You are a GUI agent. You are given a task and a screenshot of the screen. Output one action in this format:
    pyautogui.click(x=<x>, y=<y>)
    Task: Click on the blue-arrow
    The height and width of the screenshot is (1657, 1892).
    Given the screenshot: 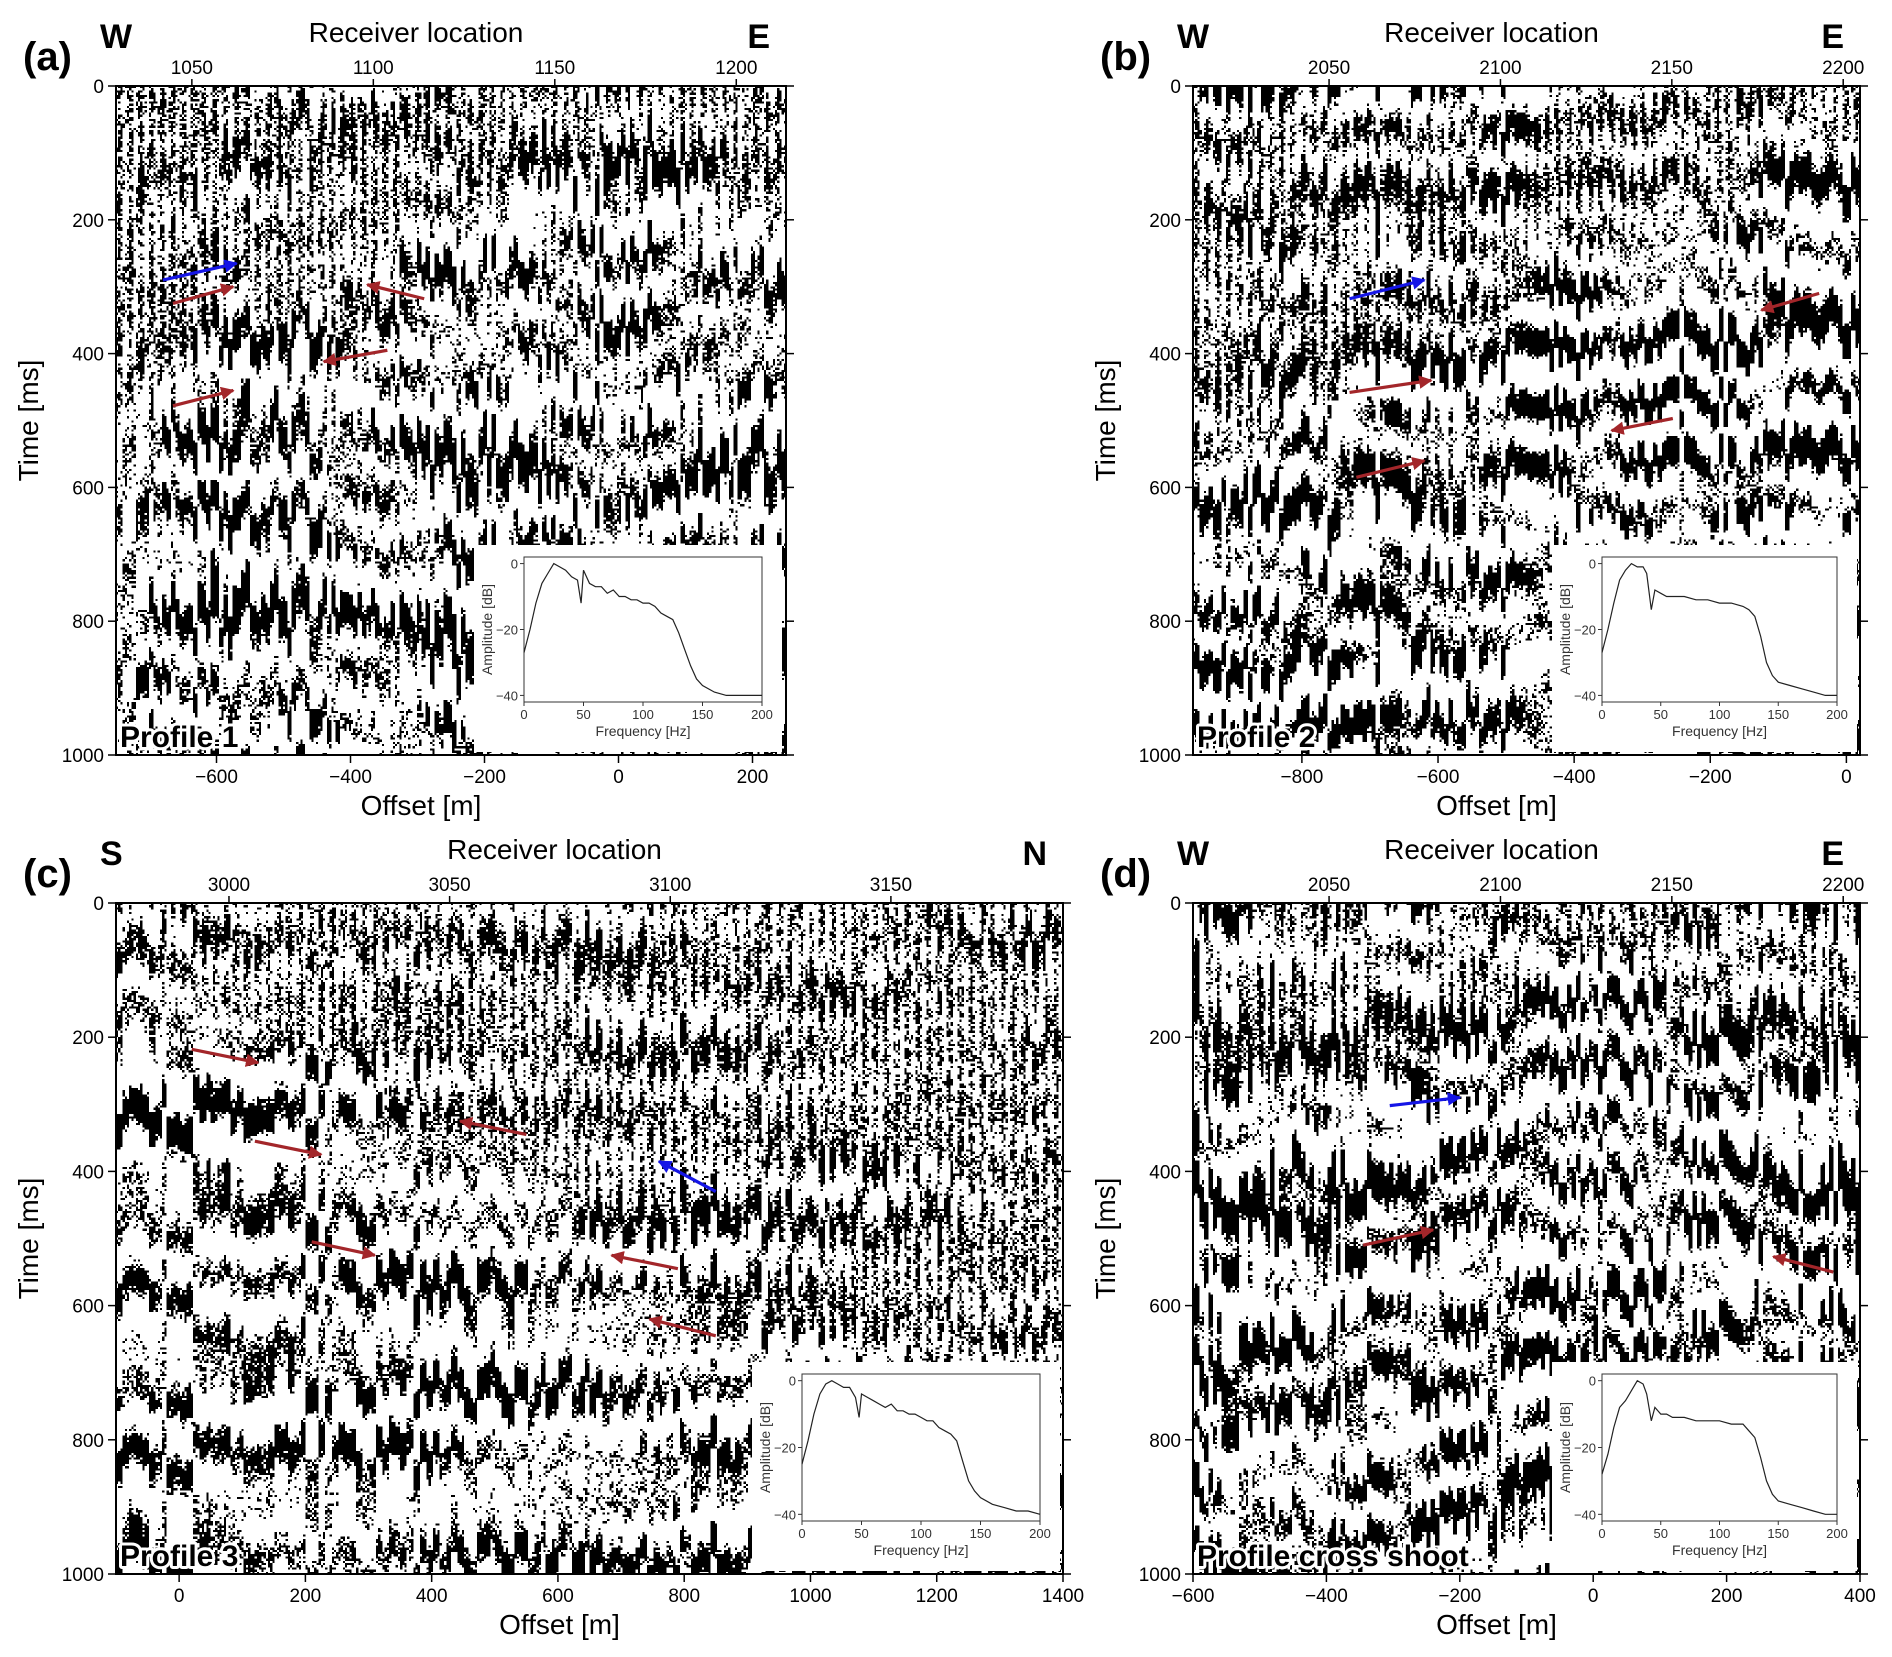 What is the action you would take?
    pyautogui.click(x=687, y=1176)
    